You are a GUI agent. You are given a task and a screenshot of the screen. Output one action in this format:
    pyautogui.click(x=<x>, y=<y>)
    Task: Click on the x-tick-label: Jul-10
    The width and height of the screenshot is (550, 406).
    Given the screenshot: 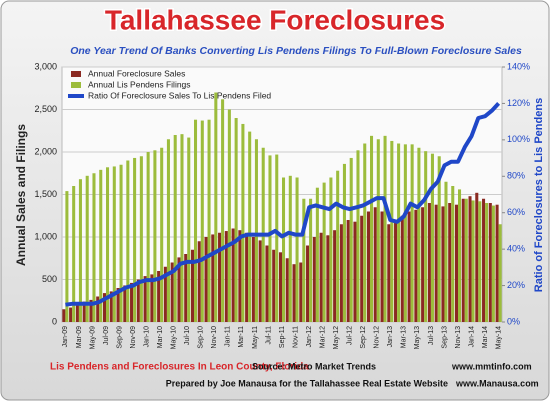 What is the action you would take?
    pyautogui.click(x=187, y=335)
    